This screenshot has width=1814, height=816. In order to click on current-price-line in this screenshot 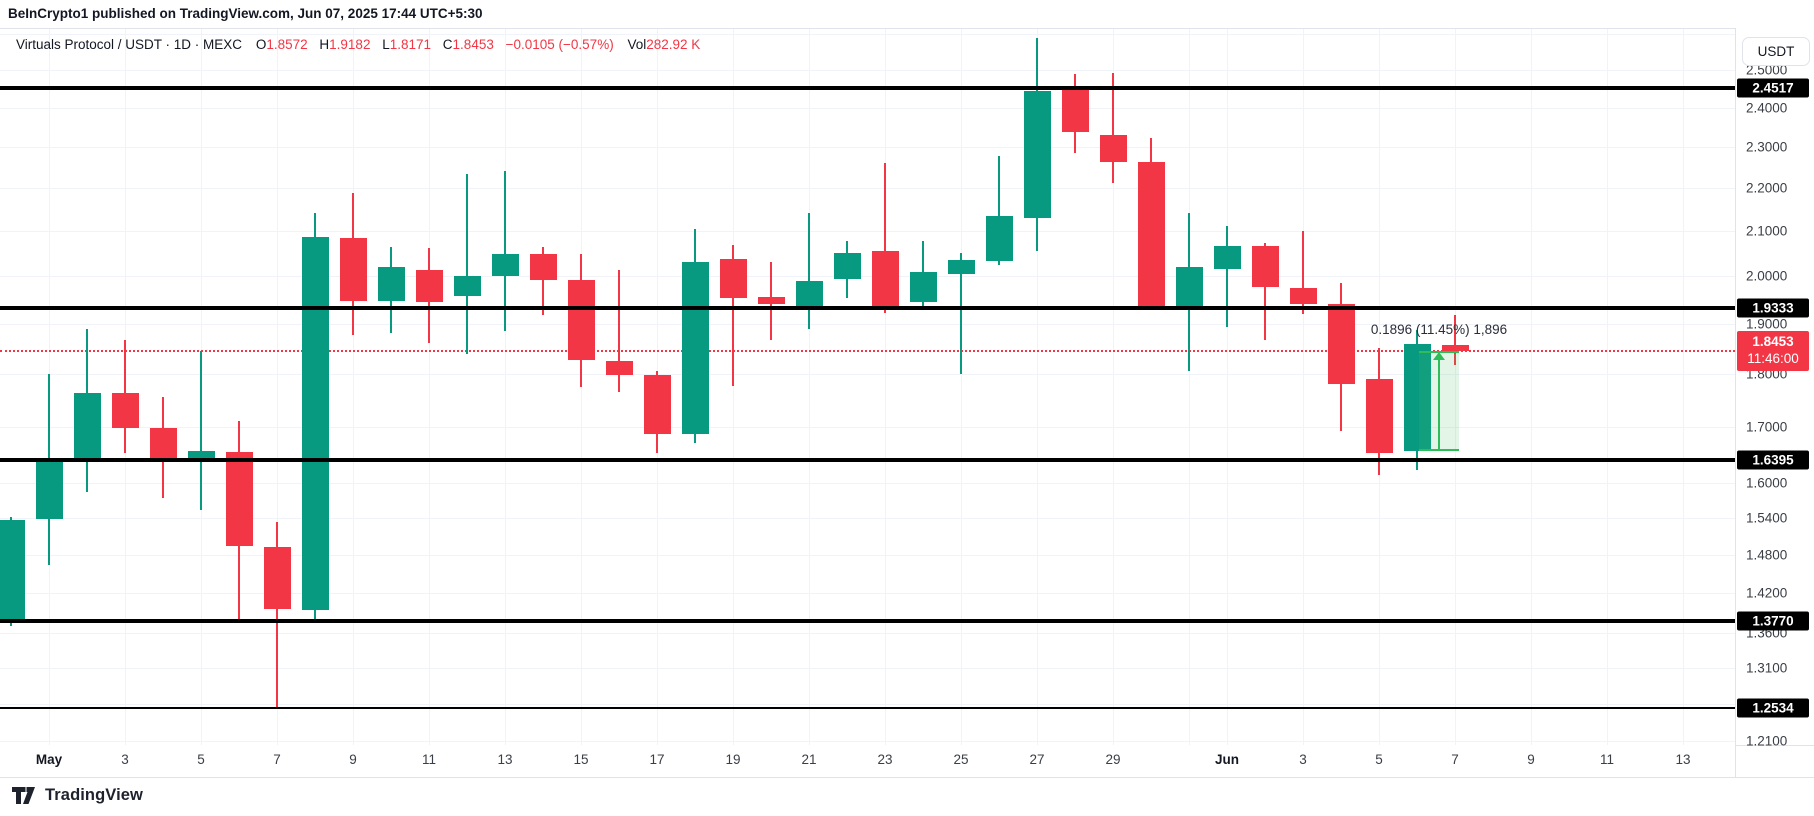, I will do `click(867, 351)`.